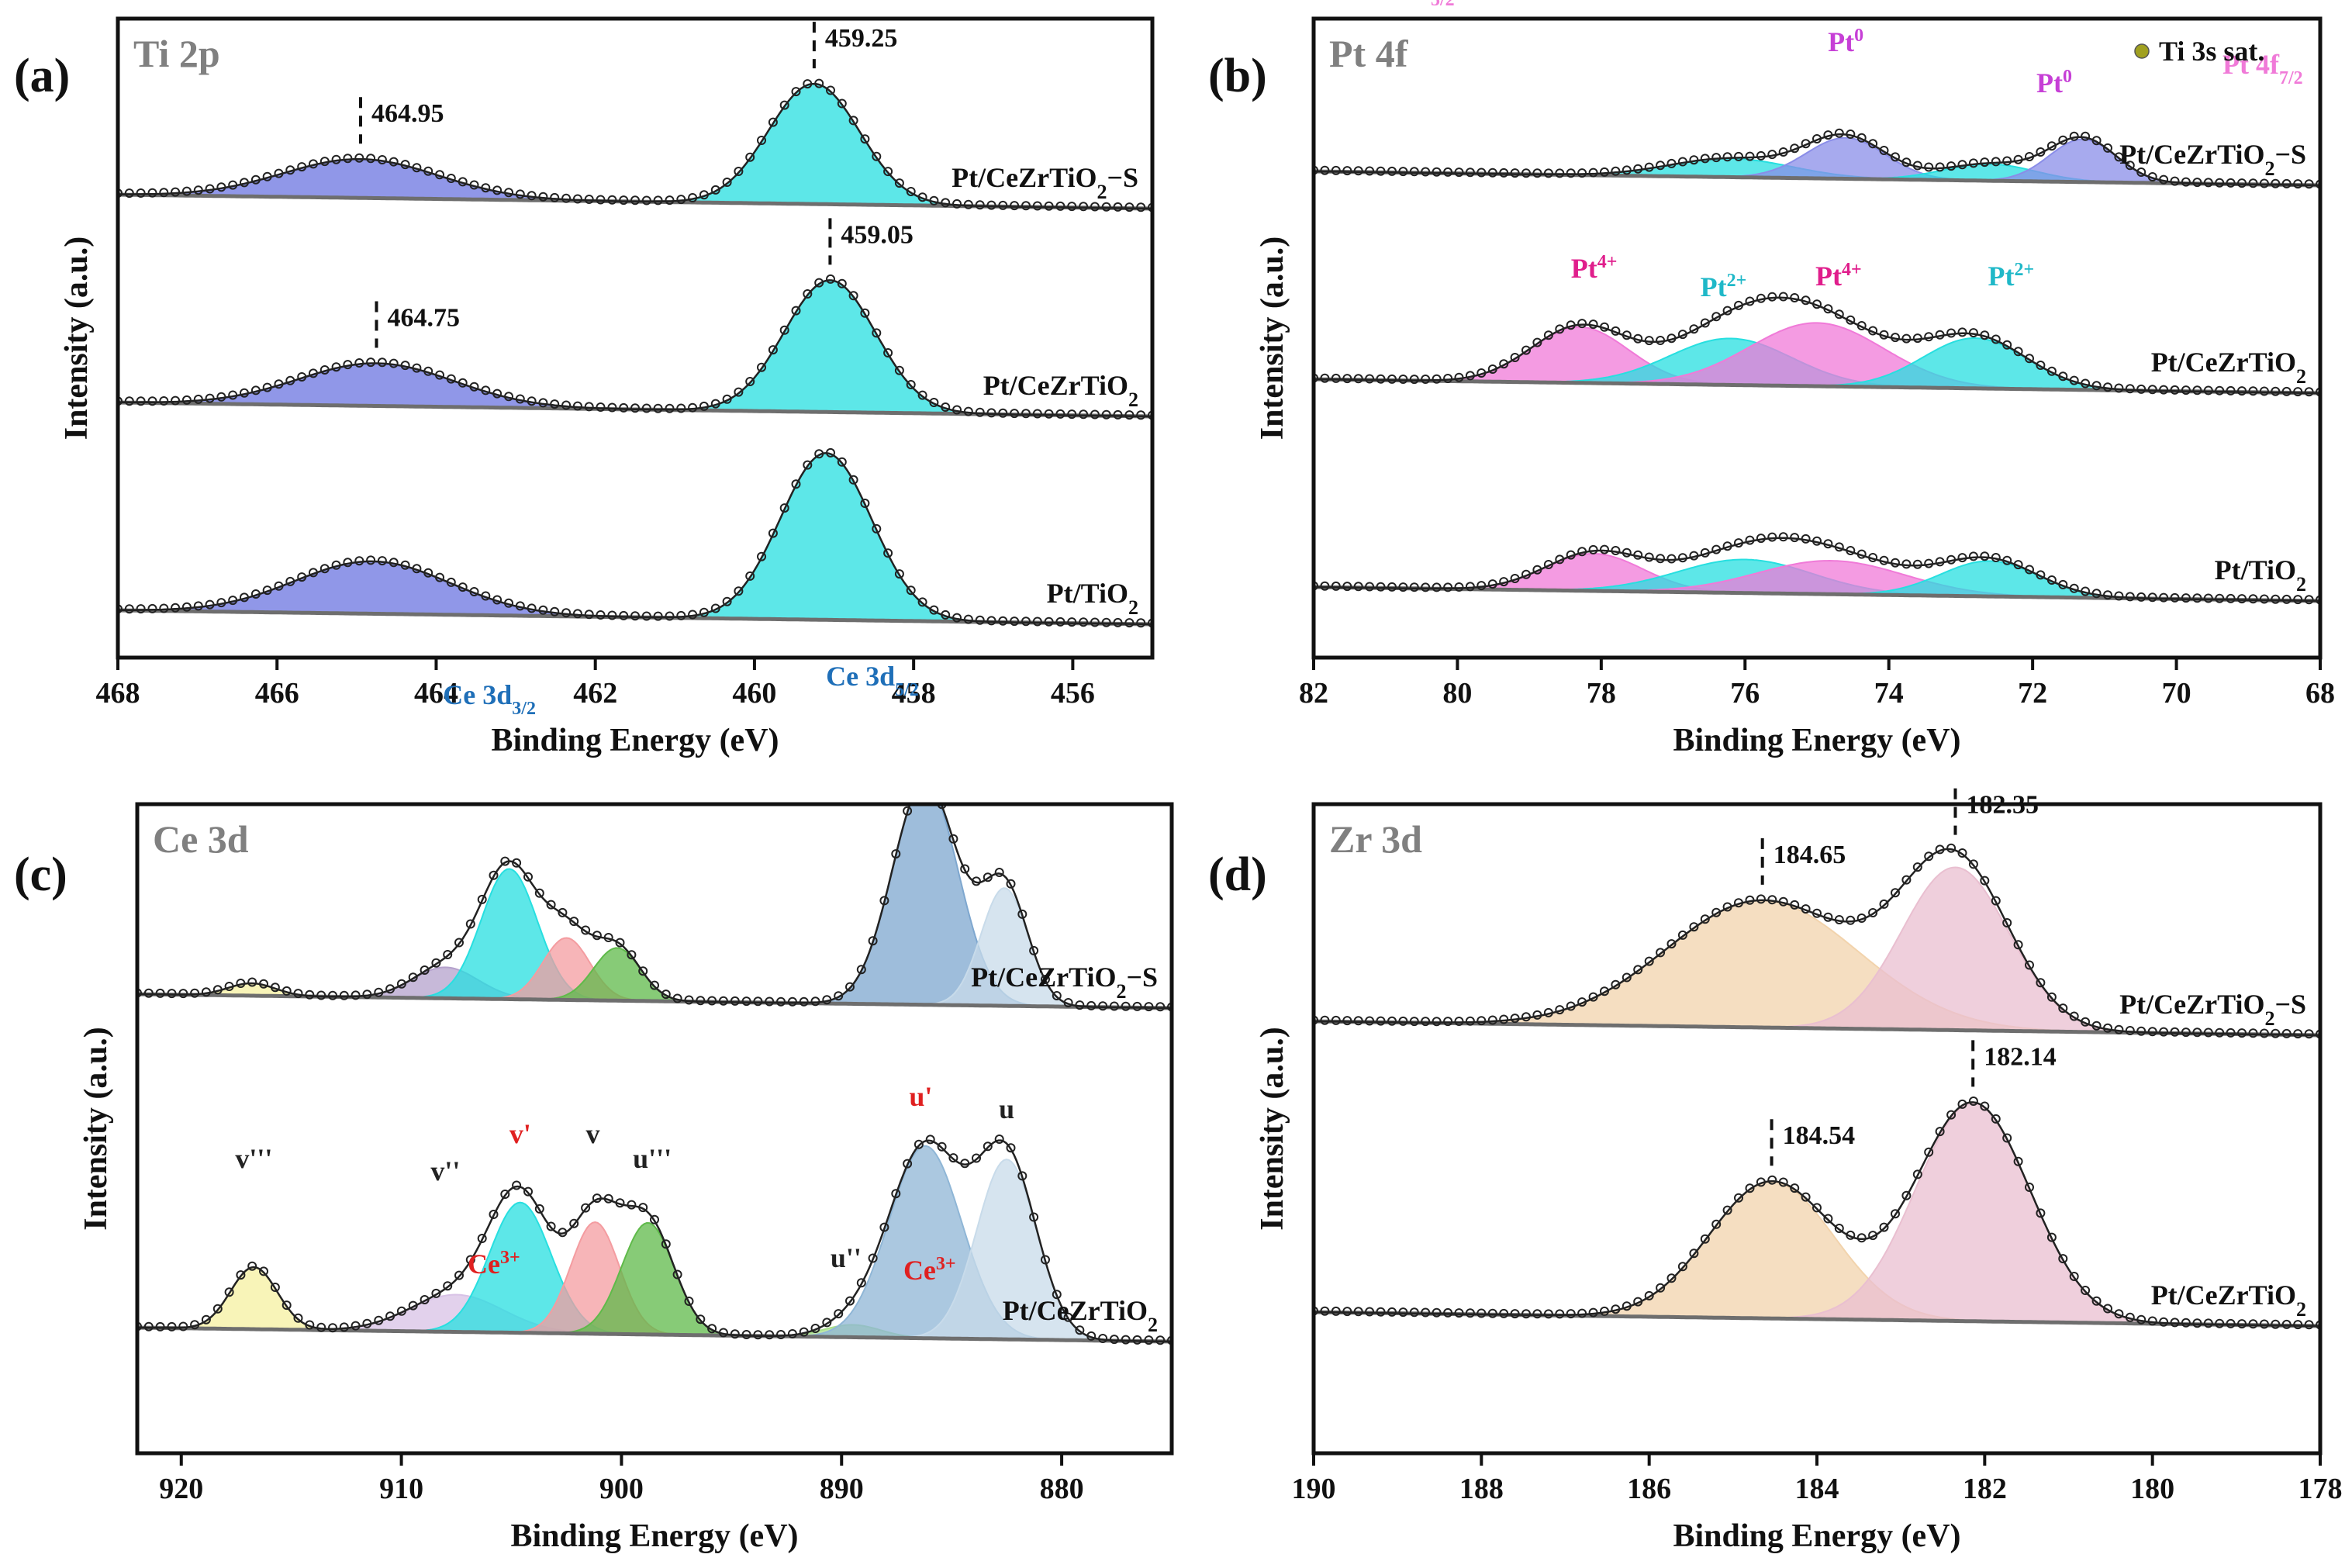  Describe the element at coordinates (1080, 1315) in the screenshot. I see `sample-label: Pt/CeZrTiO2` at that location.